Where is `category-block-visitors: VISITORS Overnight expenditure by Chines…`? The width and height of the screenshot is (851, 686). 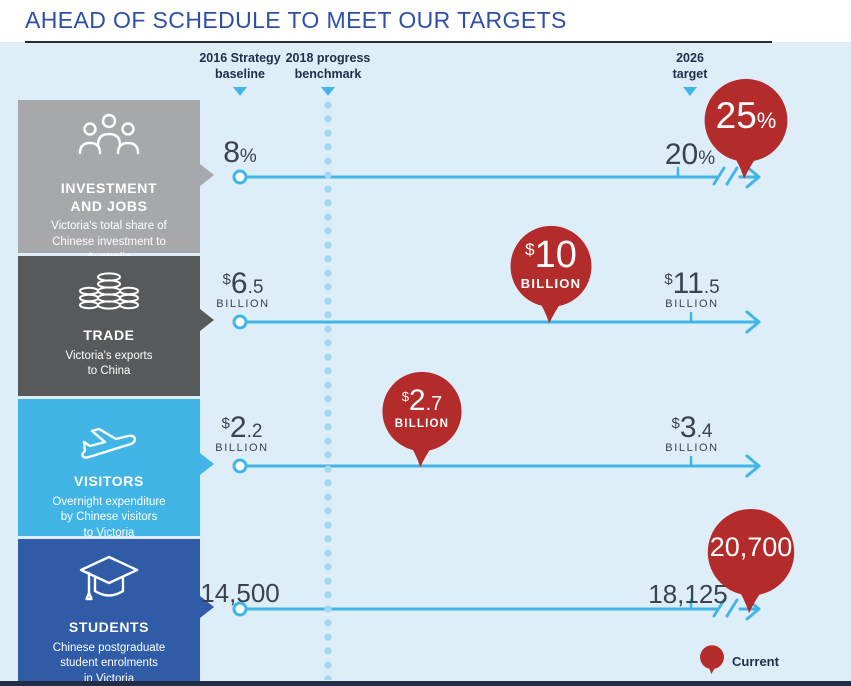 category-block-visitors: VISITORS Overnight expenditure by Chines… is located at coordinates (109, 469).